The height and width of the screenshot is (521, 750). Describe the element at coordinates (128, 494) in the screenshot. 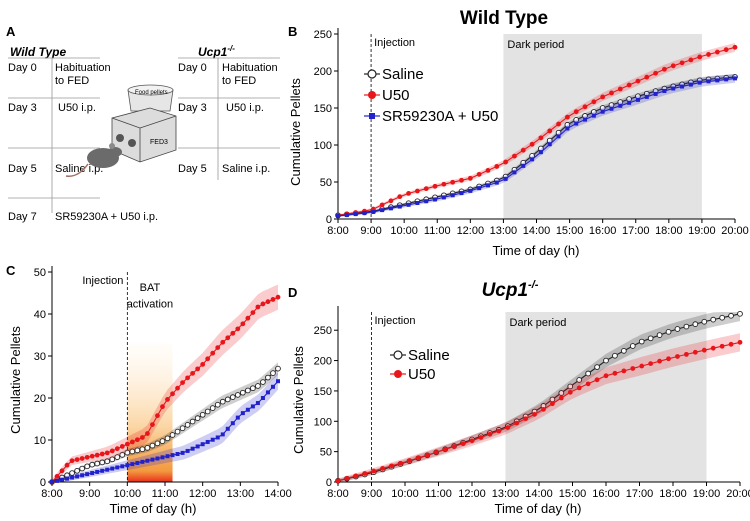

I see `c-xtick-label: 10:00` at that location.